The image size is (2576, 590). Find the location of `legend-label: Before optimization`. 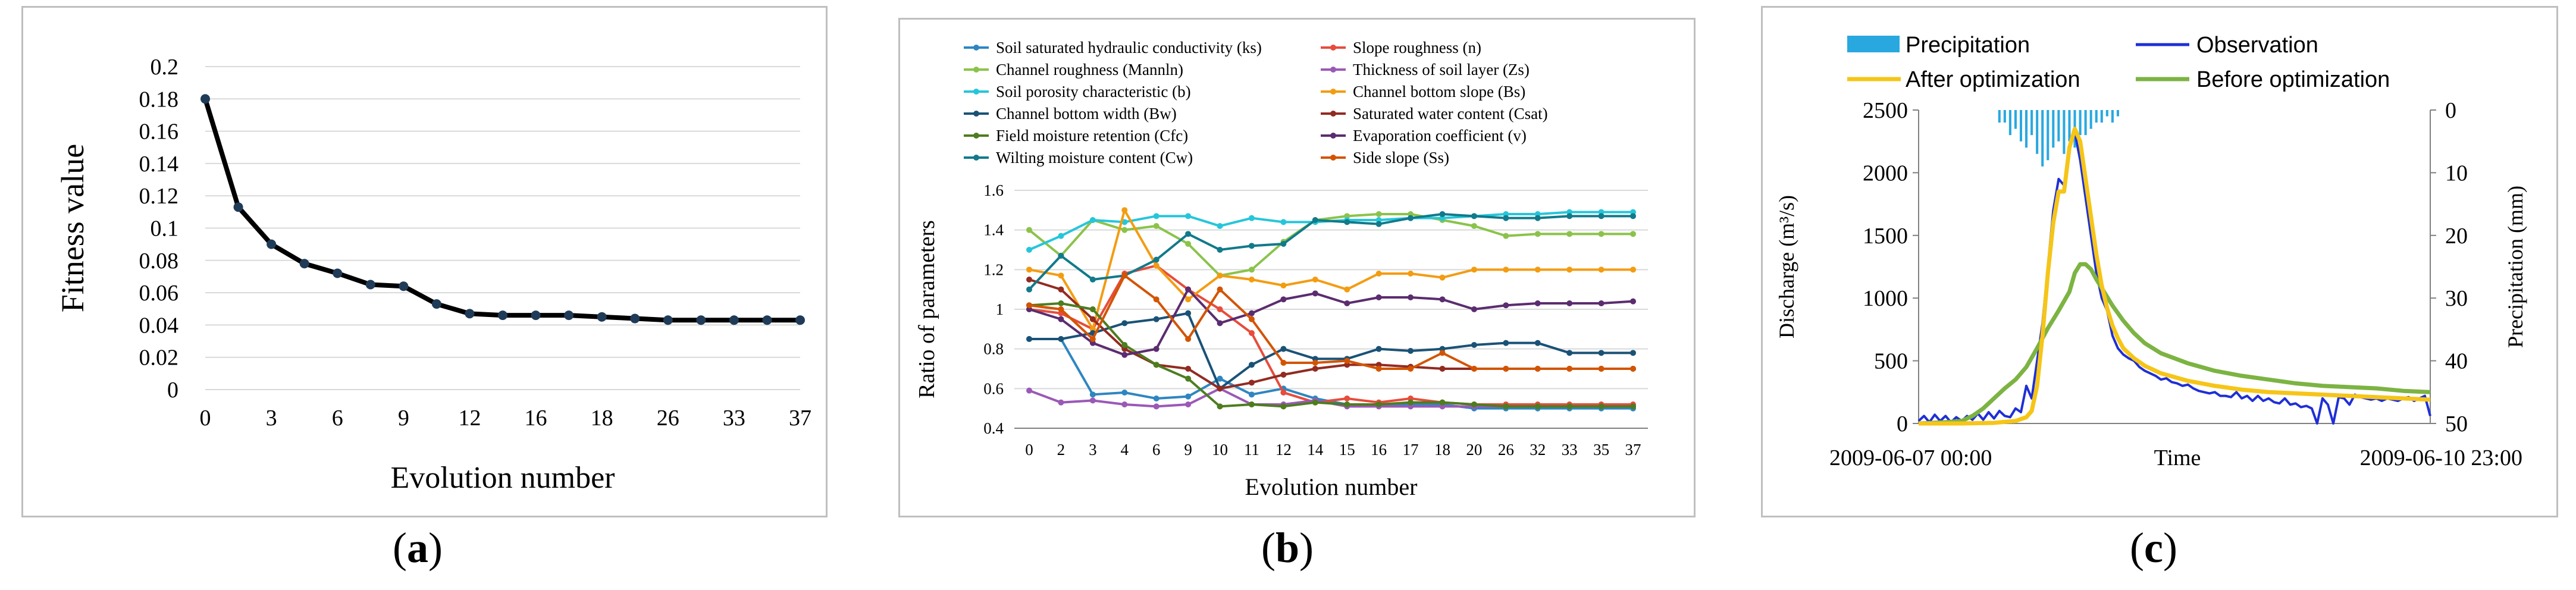

legend-label: Before optimization is located at coordinates (2293, 79).